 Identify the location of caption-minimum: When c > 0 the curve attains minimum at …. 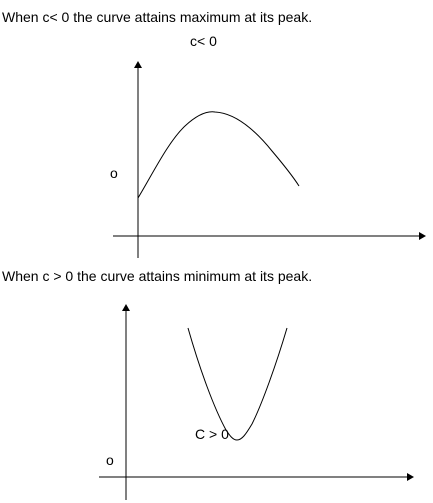
(157, 276).